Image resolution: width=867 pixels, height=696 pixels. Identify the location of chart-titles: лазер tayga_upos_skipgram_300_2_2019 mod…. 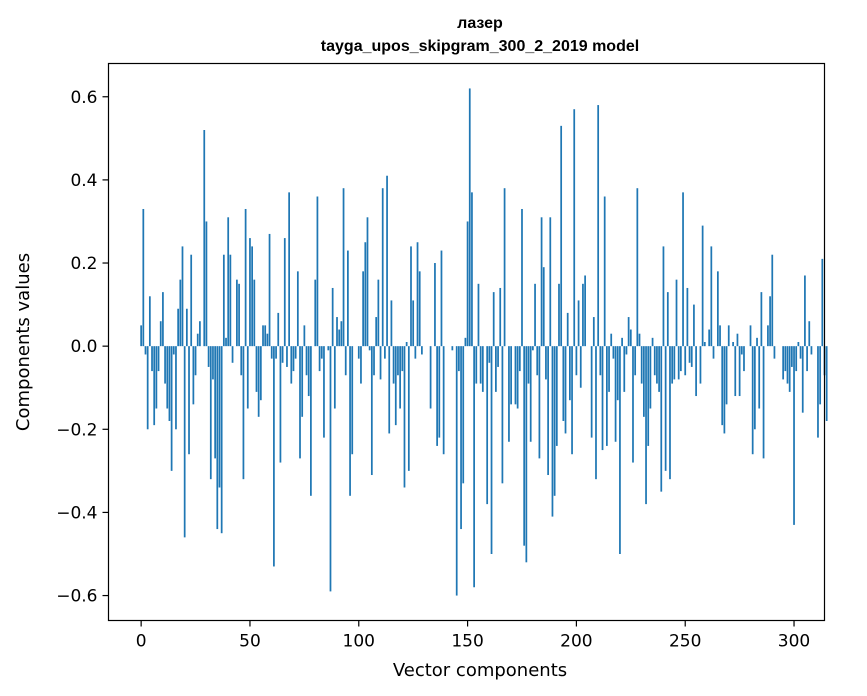
(480, 35).